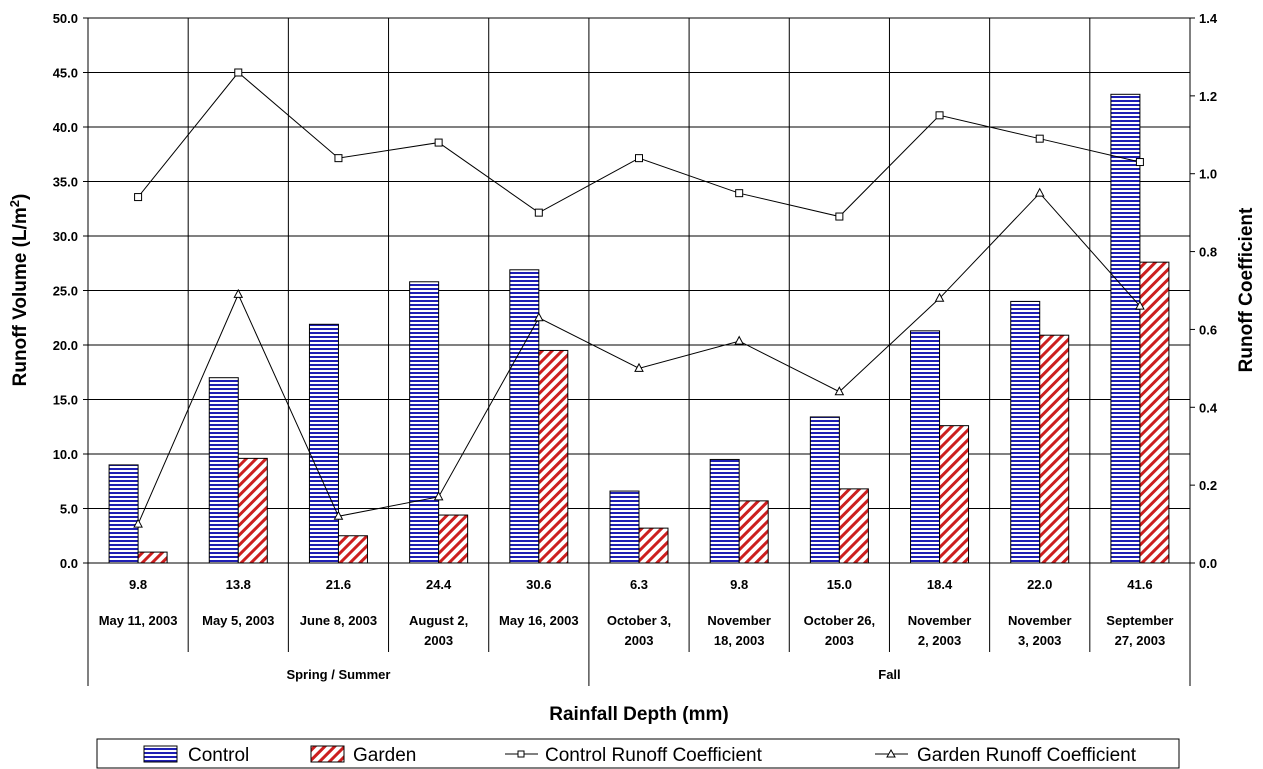  I want to click on y-axis-title-main: Runoff Volume (L/m, so click(20, 296).